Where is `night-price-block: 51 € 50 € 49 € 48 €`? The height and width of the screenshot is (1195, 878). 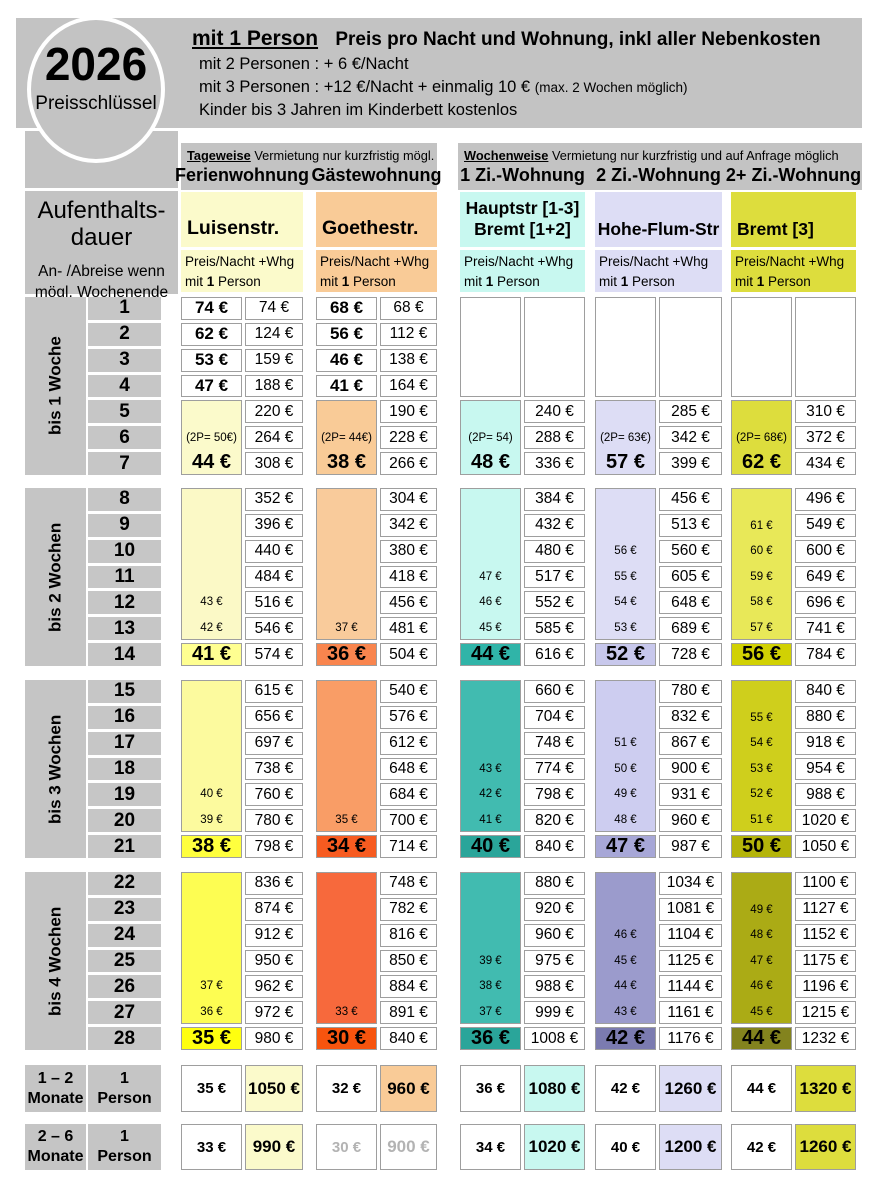
night-price-block: 51 € 50 € 49 € 48 € is located at coordinates (625, 756).